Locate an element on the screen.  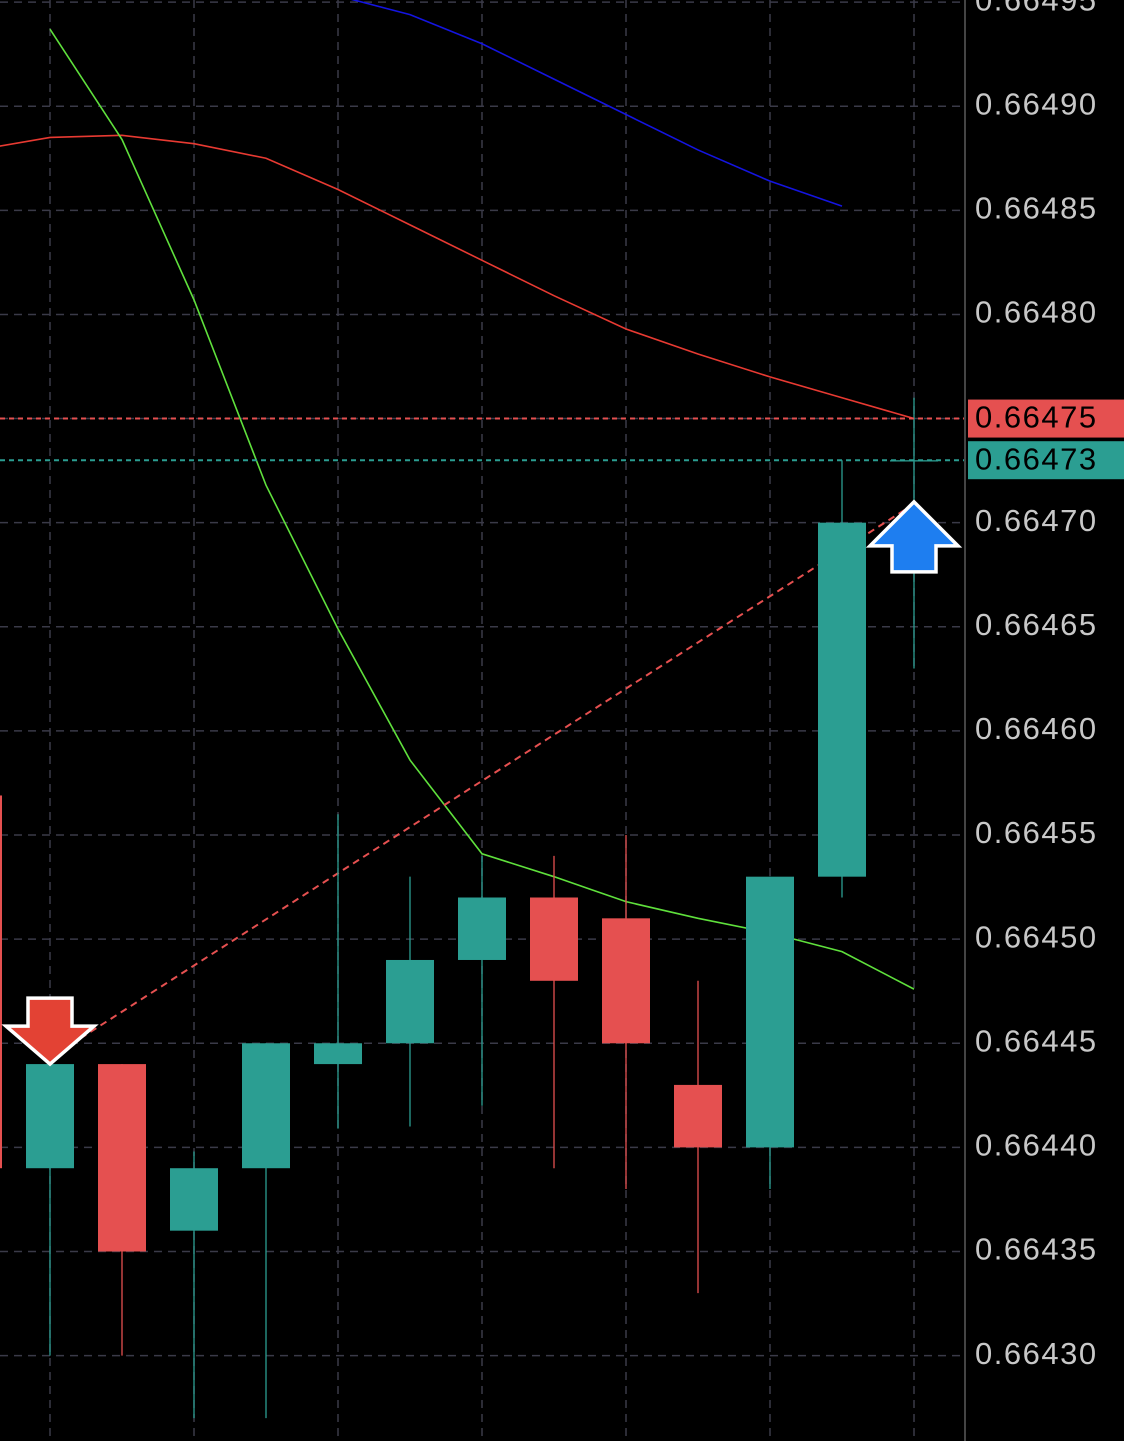
y-tick-label: 0.66435 is located at coordinates (1036, 1249).